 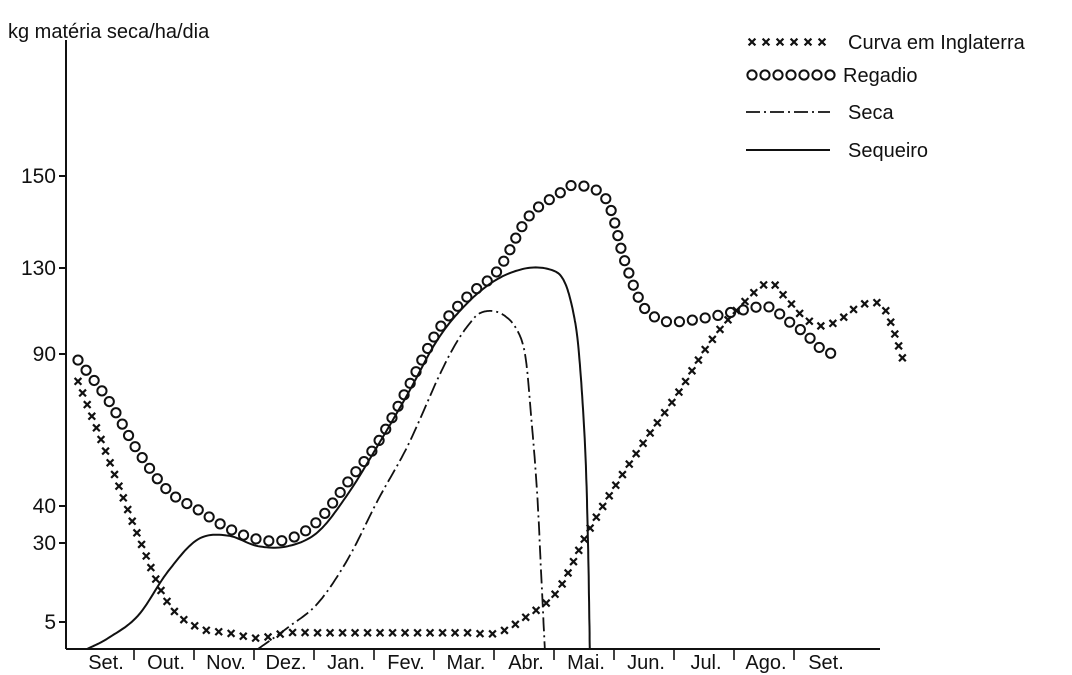 What do you see at coordinates (820, 113) in the screenshot?
I see `legend-item: Seca` at bounding box center [820, 113].